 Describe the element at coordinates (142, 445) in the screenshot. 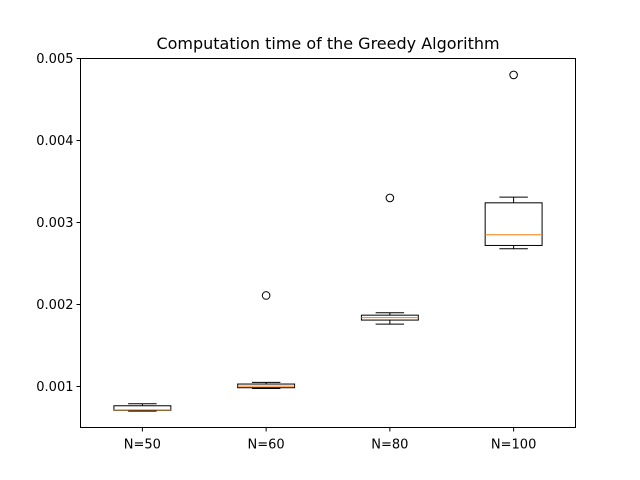

I see `x-tick-label: N=50` at that location.